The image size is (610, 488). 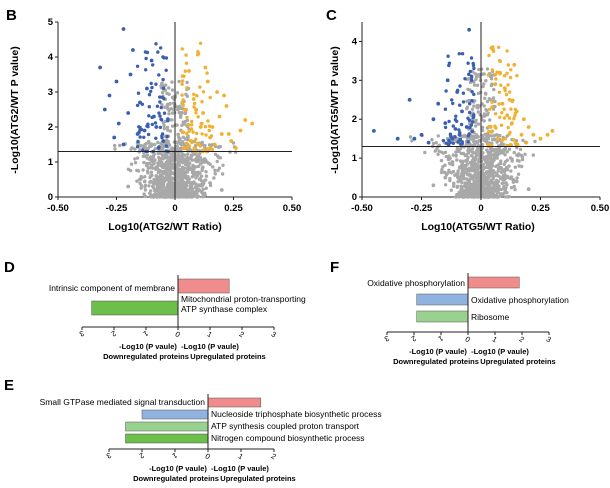 What do you see at coordinates (416, 283) in the screenshot?
I see `bar-label: Oxidative phosphorylation` at bounding box center [416, 283].